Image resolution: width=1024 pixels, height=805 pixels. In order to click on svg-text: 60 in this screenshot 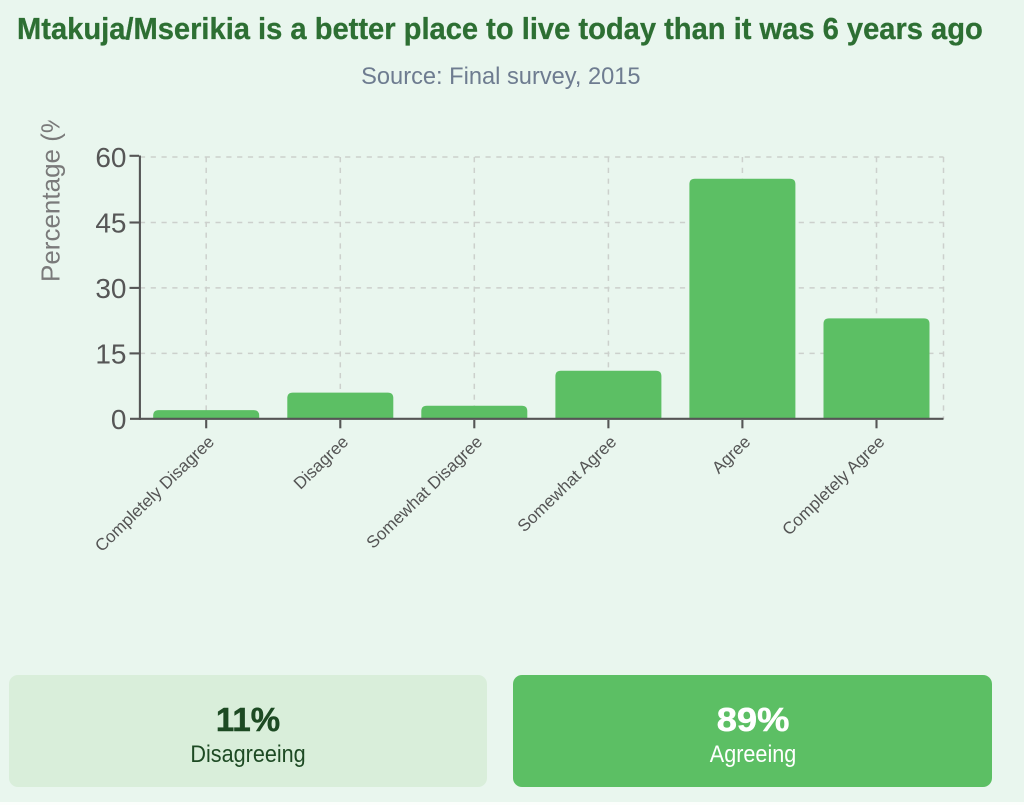, I will do `click(110, 157)`.